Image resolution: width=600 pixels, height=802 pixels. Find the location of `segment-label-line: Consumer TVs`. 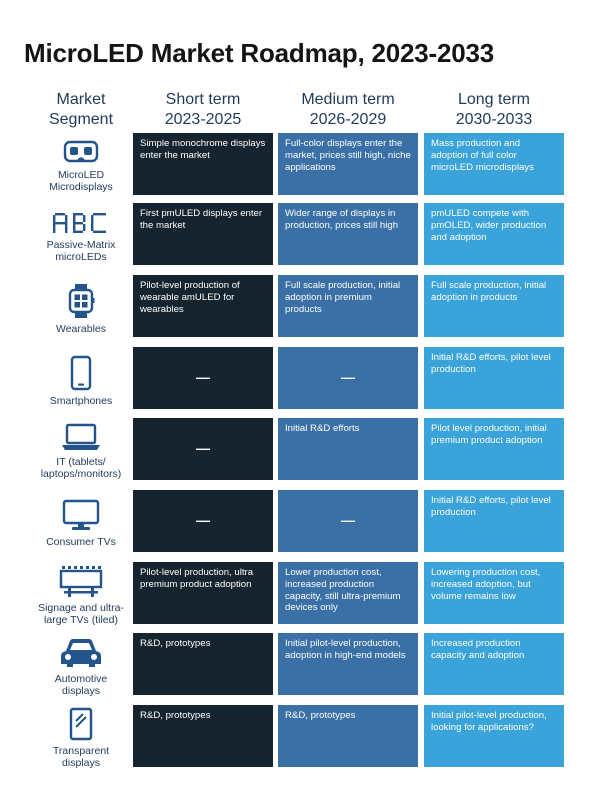

segment-label-line: Consumer TVs is located at coordinates (81, 542).